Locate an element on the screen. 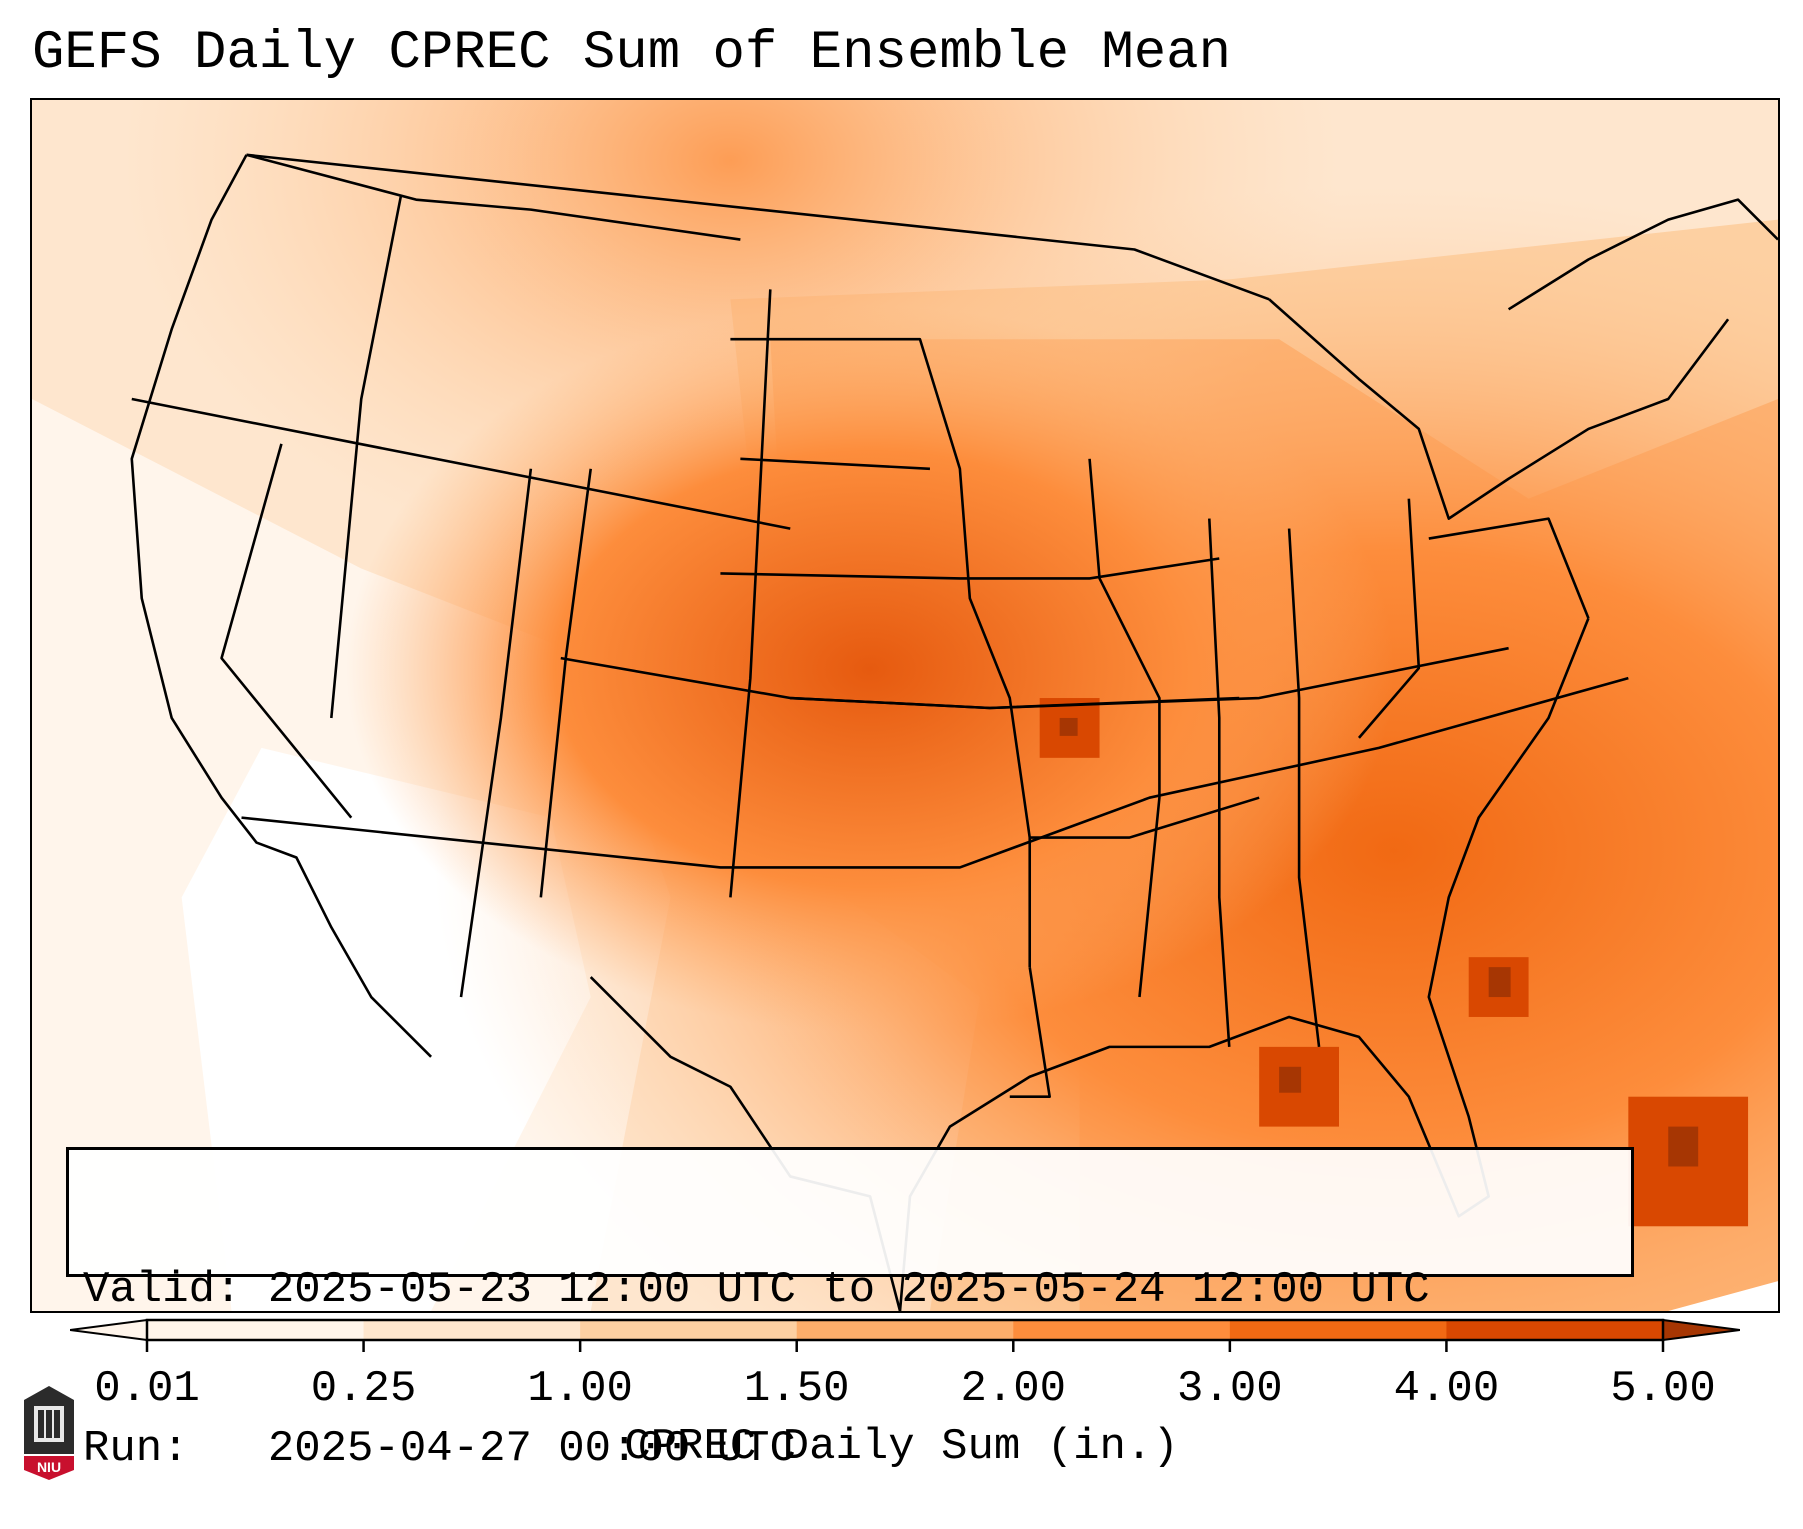  run-time-text: Run: 2025-04-27 00:00 UTC is located at coordinates (439, 1449).